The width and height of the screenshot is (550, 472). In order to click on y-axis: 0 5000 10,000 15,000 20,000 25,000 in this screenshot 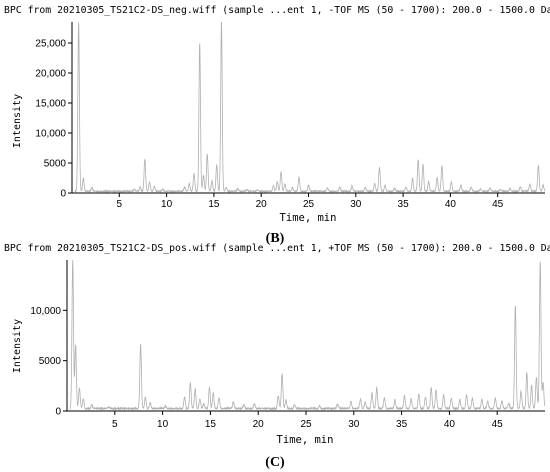, I will do `click(53, 119)`.